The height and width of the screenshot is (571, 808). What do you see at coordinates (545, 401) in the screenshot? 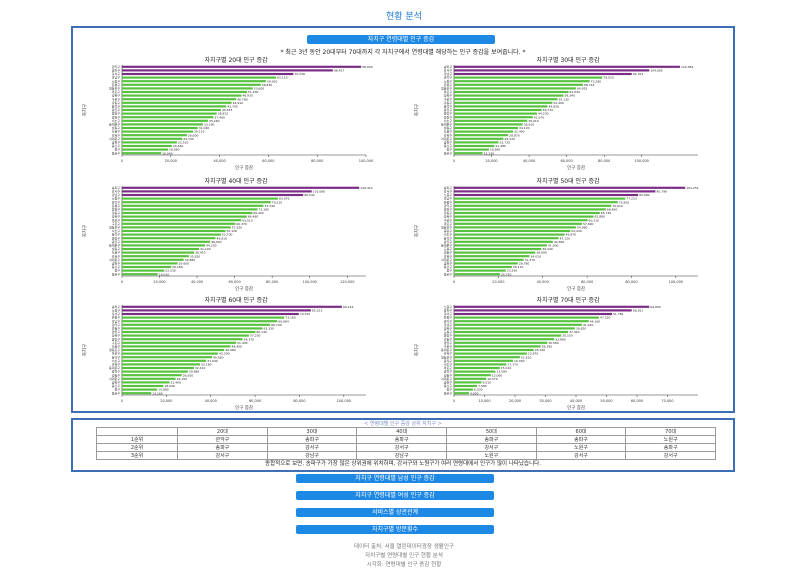
I see `x-tick-label: 30,000` at bounding box center [545, 401].